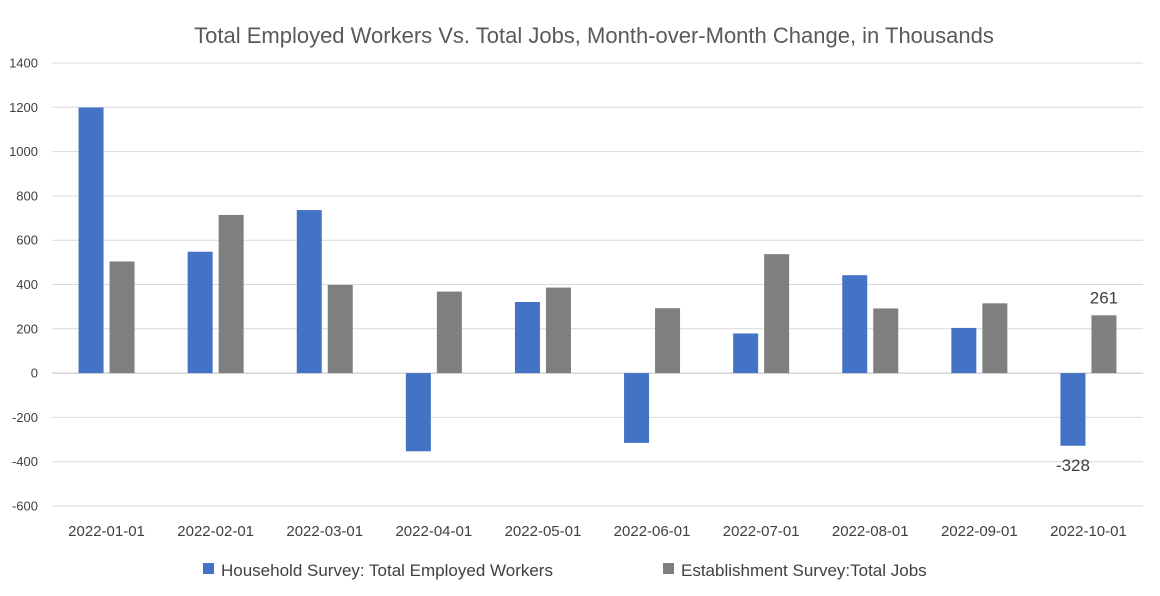 Image resolution: width=1160 pixels, height=596 pixels. I want to click on legend-swatch-household, so click(208, 568).